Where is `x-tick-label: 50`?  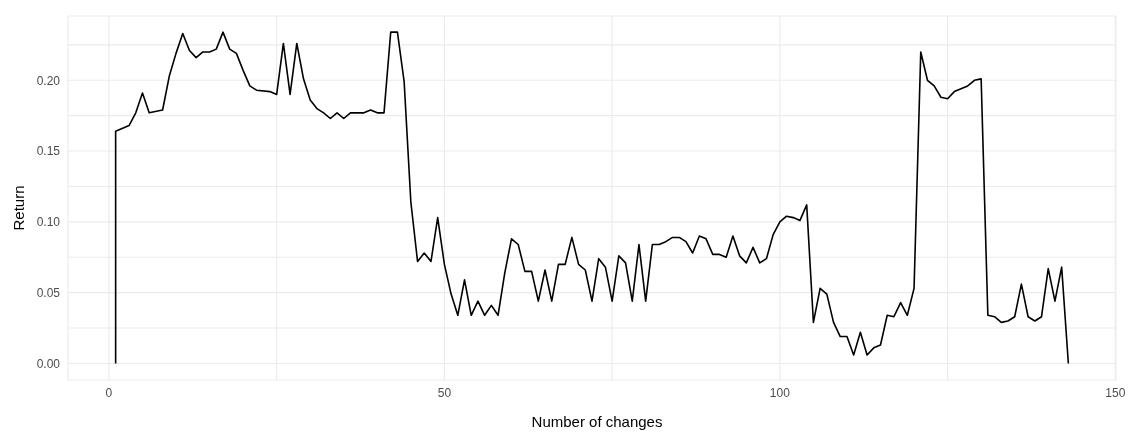
x-tick-label: 50 is located at coordinates (444, 392).